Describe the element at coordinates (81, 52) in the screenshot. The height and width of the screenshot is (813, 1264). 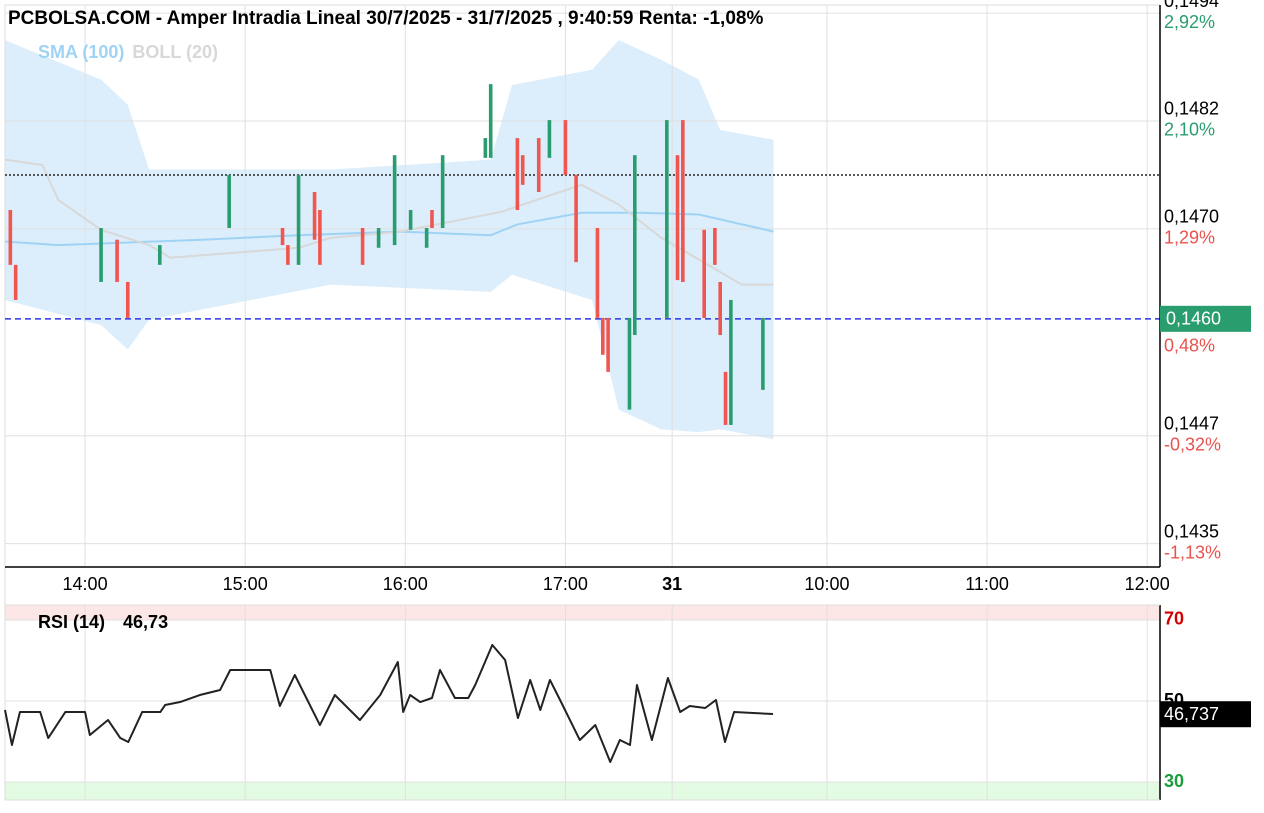
I see `legend-entry: SMA (100)` at that location.